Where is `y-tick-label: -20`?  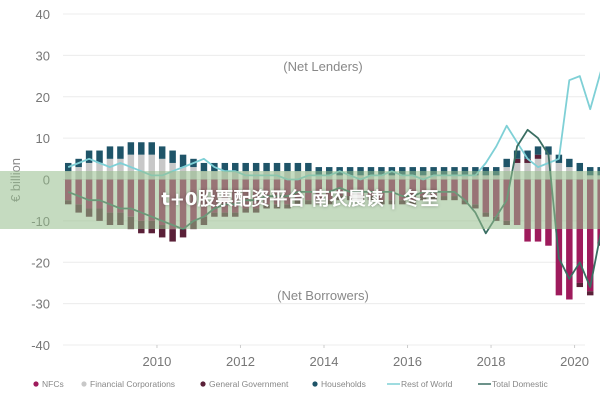
y-tick-label: -20 is located at coordinates (40, 262).